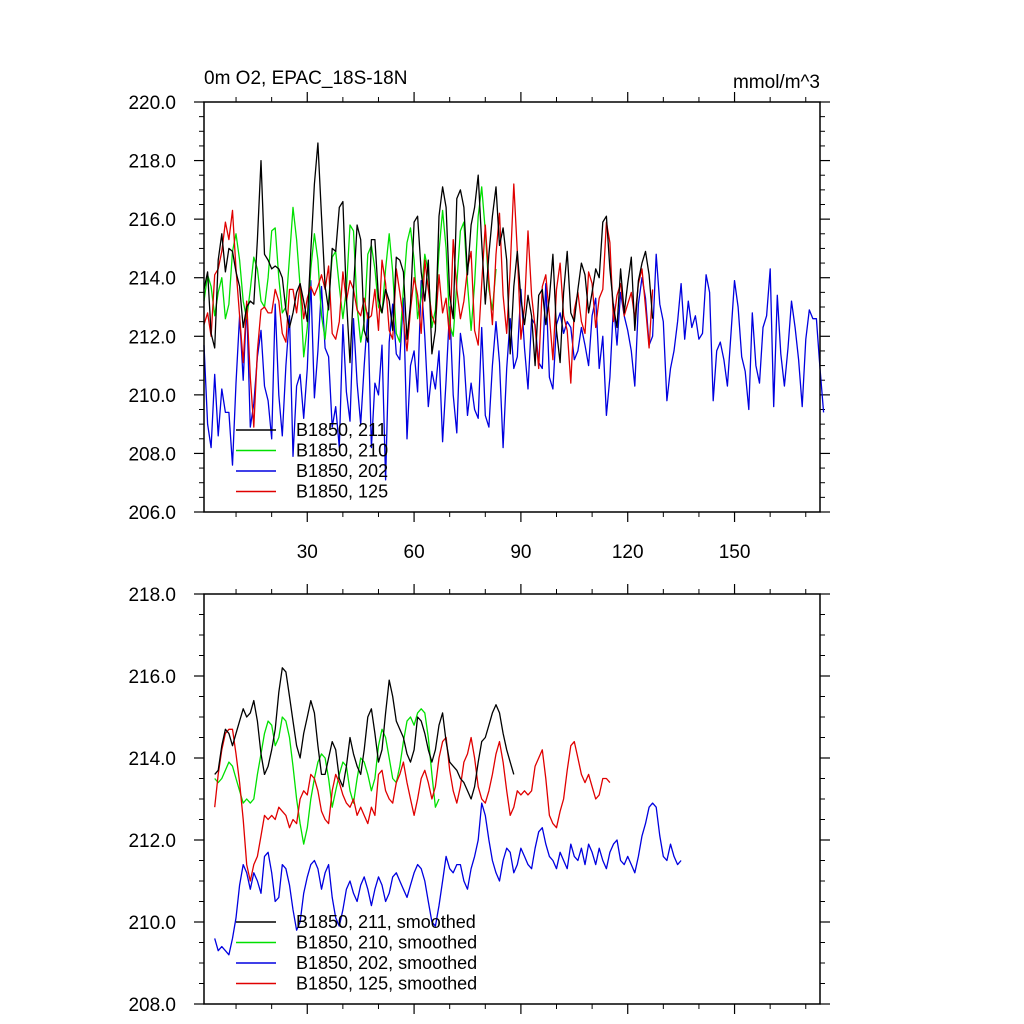  Describe the element at coordinates (735, 552) in the screenshot. I see `x-tick-label: 150` at that location.